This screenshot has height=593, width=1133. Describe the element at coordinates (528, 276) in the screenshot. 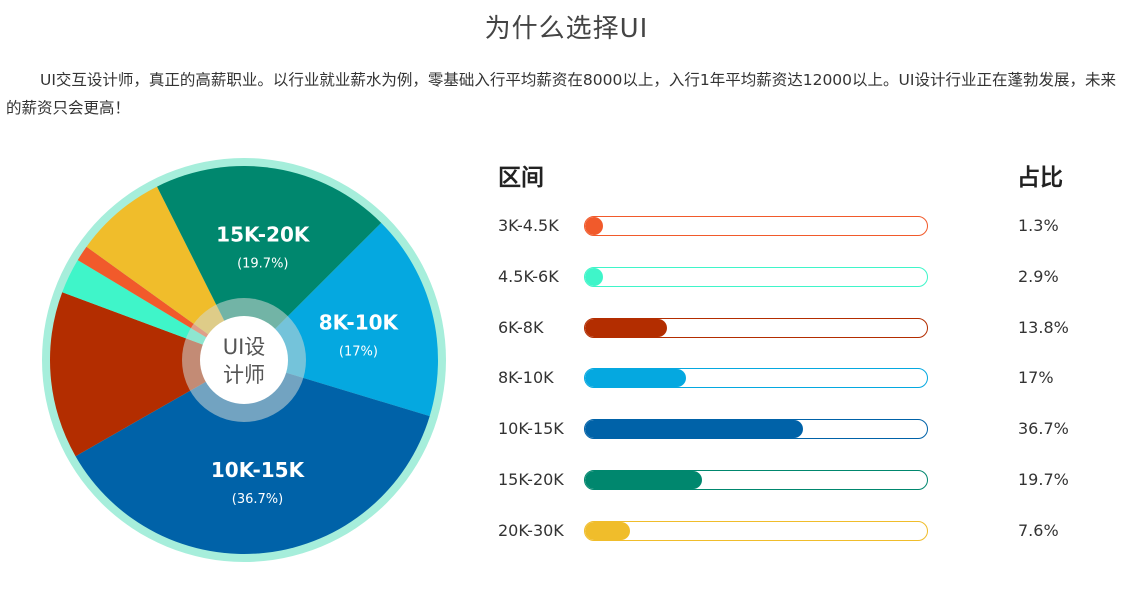

I see `bar-range-label: 4.5K-6K` at that location.